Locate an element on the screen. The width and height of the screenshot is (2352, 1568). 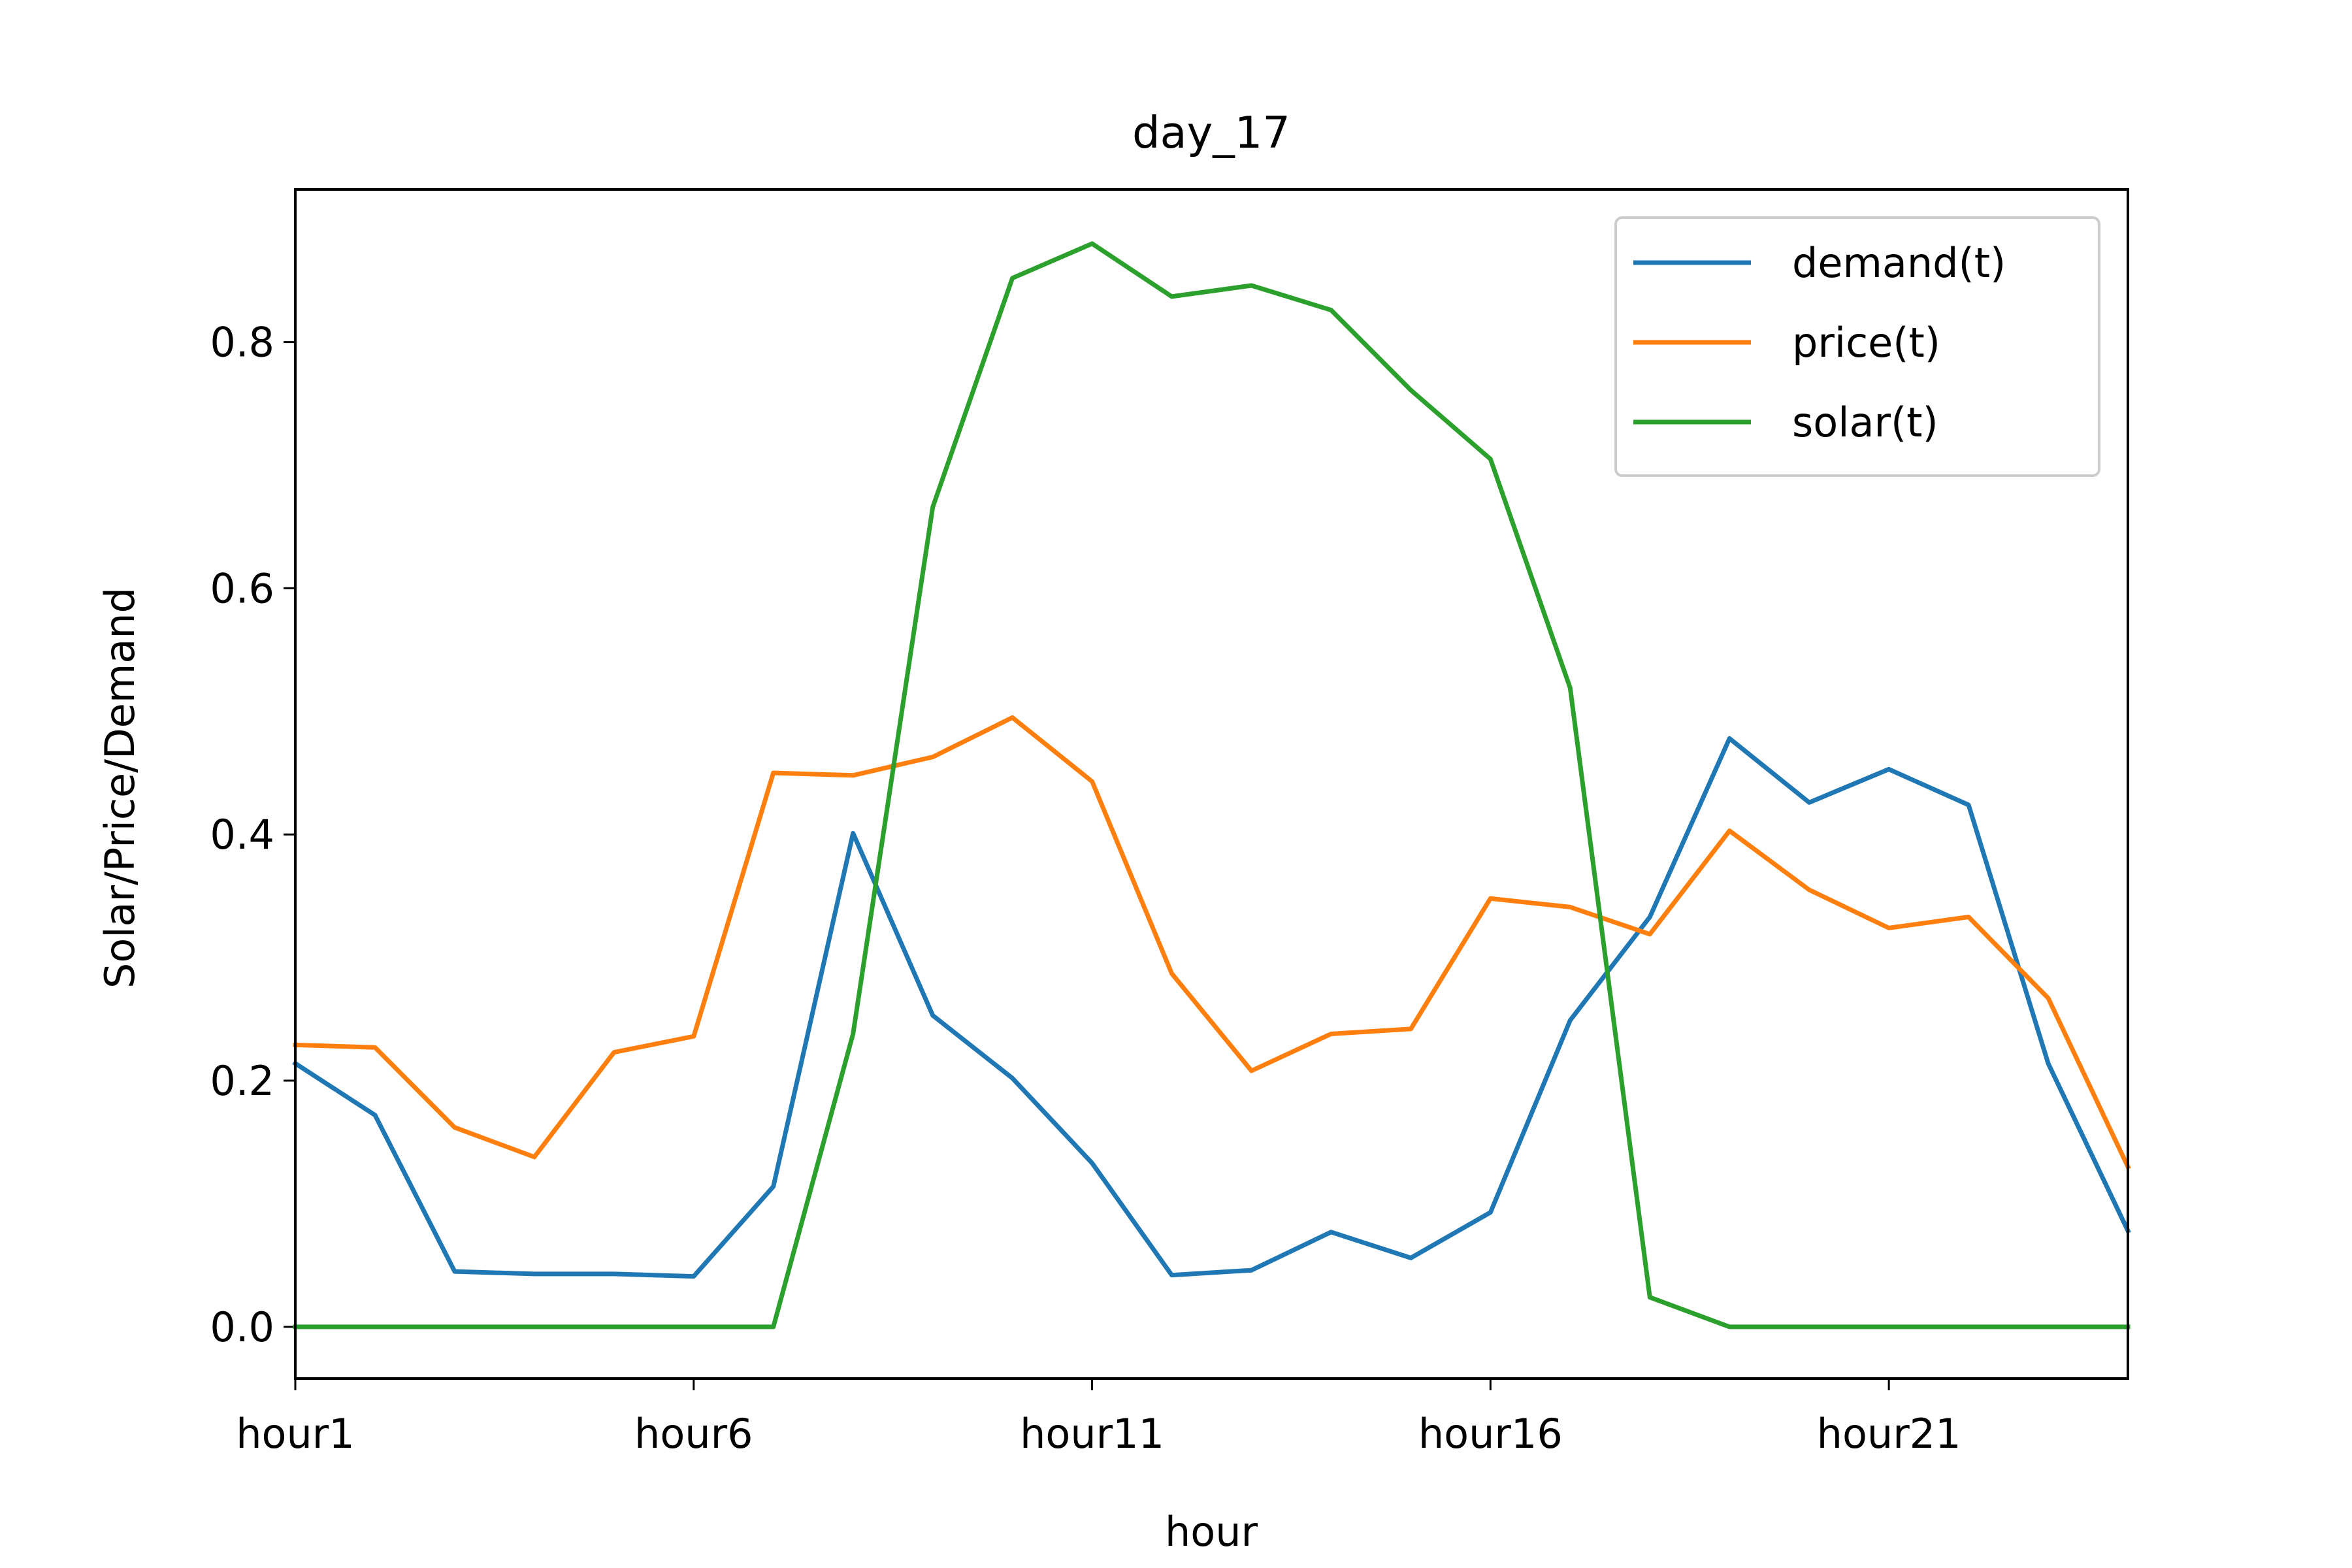
y-tick-label: 0.8 is located at coordinates (242, 343).